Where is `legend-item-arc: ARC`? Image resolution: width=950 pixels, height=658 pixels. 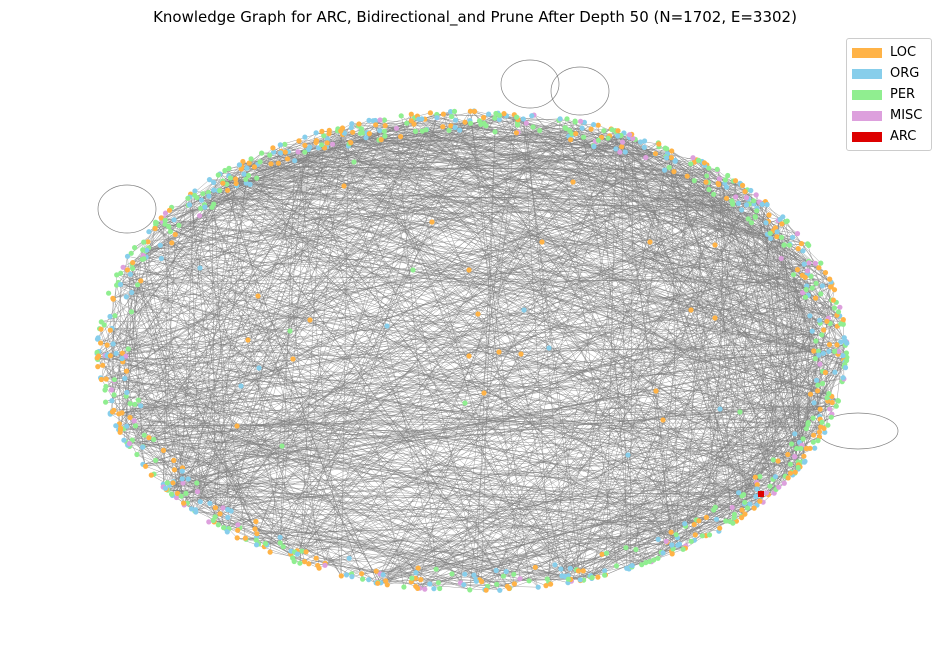 legend-item-arc: ARC is located at coordinates (888, 136).